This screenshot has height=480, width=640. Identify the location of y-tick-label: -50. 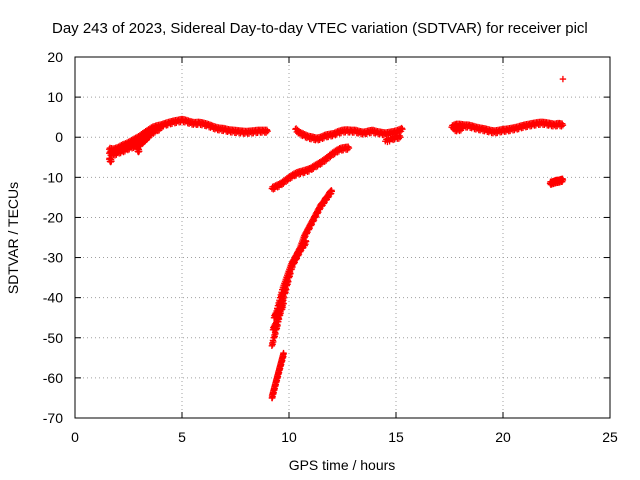
(53, 338).